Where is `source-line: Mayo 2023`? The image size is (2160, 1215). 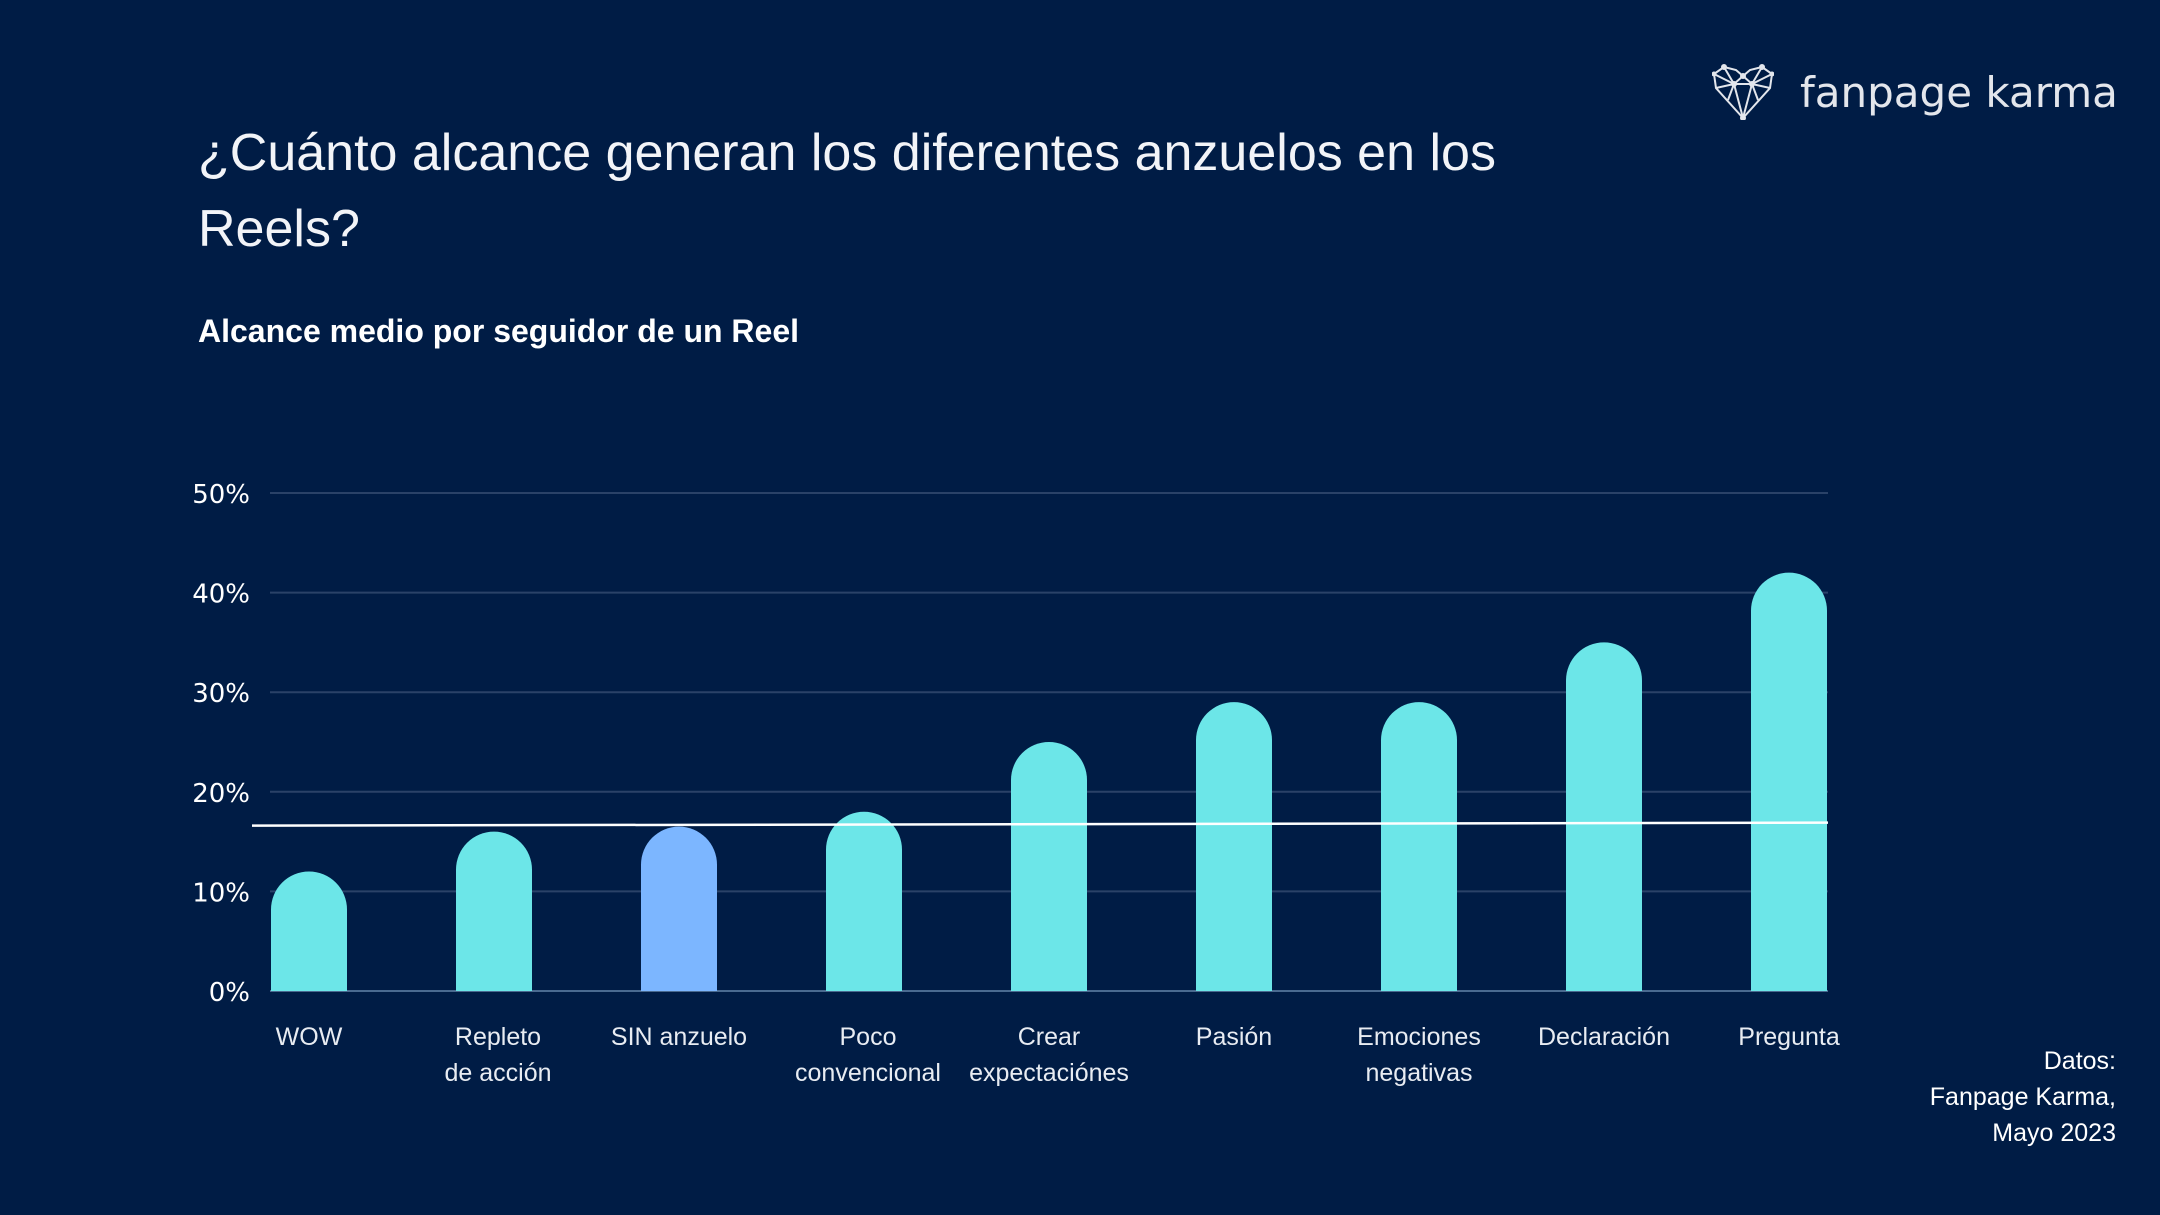
source-line: Mayo 2023 is located at coordinates (2054, 1133).